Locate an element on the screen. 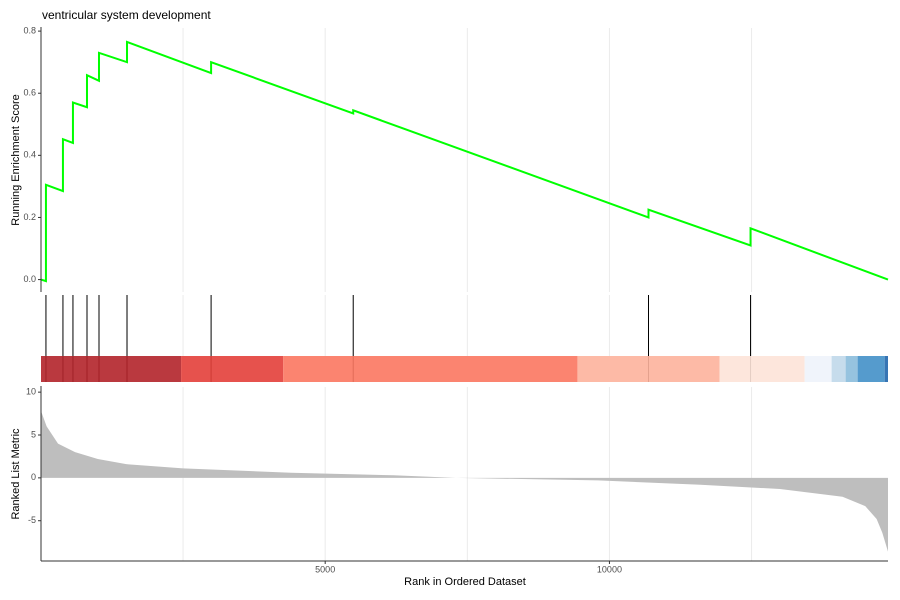  y-tick-label: 10 is located at coordinates (31, 392).